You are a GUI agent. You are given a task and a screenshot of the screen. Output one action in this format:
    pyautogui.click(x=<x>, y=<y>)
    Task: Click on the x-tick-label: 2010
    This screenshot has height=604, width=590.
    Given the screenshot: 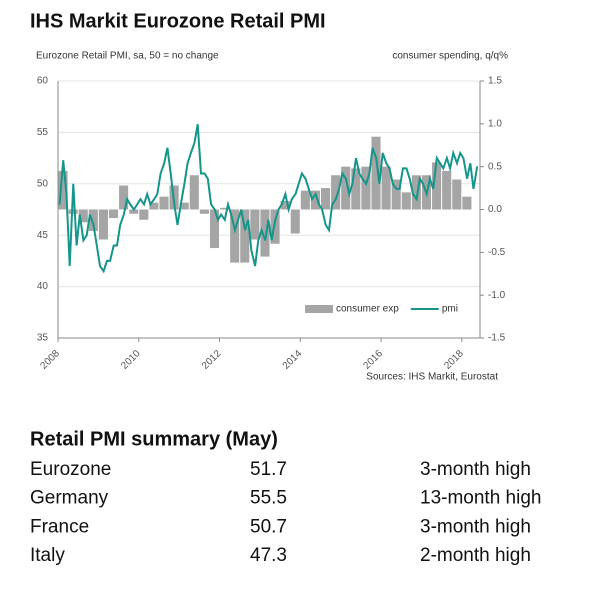 What is the action you would take?
    pyautogui.click(x=131, y=360)
    